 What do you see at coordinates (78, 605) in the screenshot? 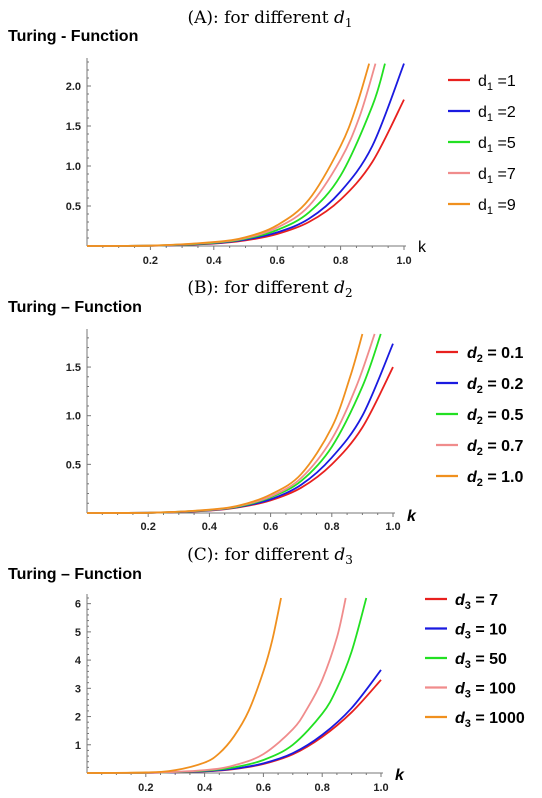
I see `y-tick-label: 6` at bounding box center [78, 605].